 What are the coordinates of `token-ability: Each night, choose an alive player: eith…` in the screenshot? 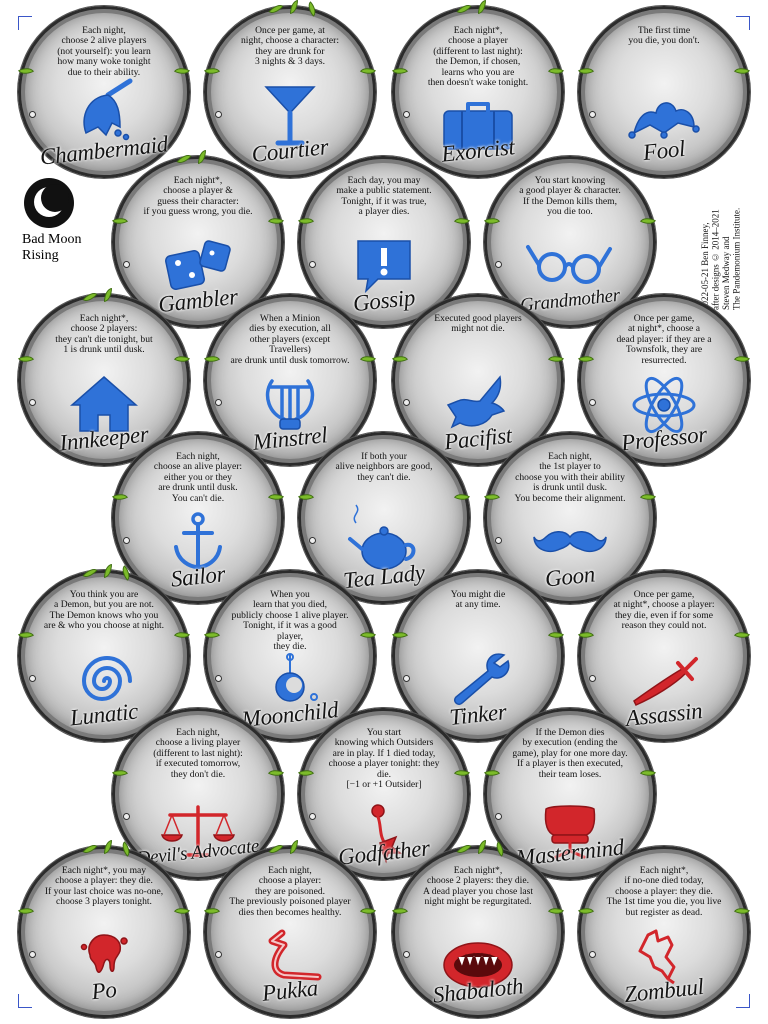 It's located at (198, 477).